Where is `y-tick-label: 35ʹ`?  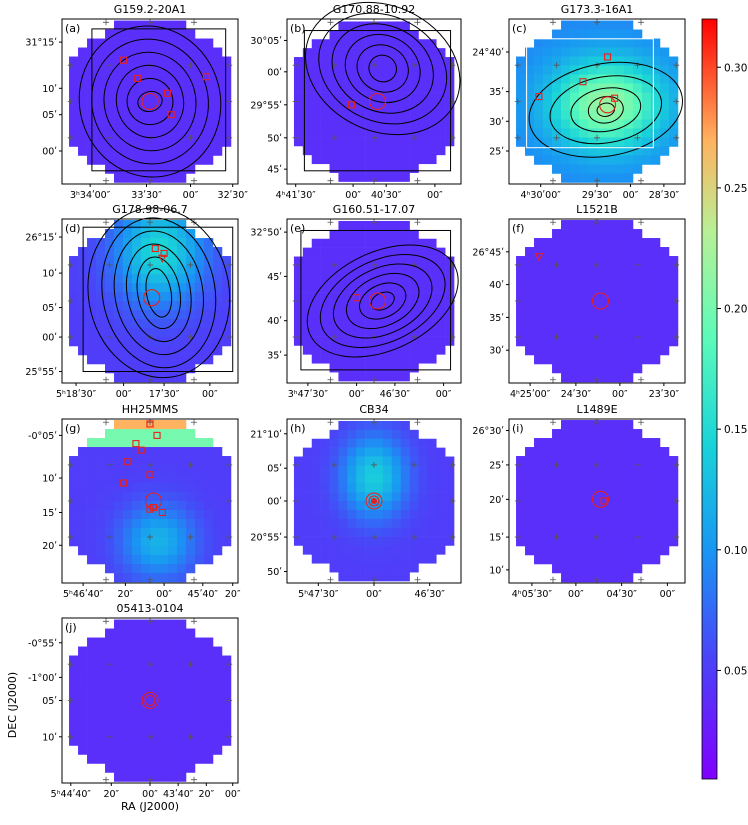 y-tick-label: 35ʹ is located at coordinates (274, 356).